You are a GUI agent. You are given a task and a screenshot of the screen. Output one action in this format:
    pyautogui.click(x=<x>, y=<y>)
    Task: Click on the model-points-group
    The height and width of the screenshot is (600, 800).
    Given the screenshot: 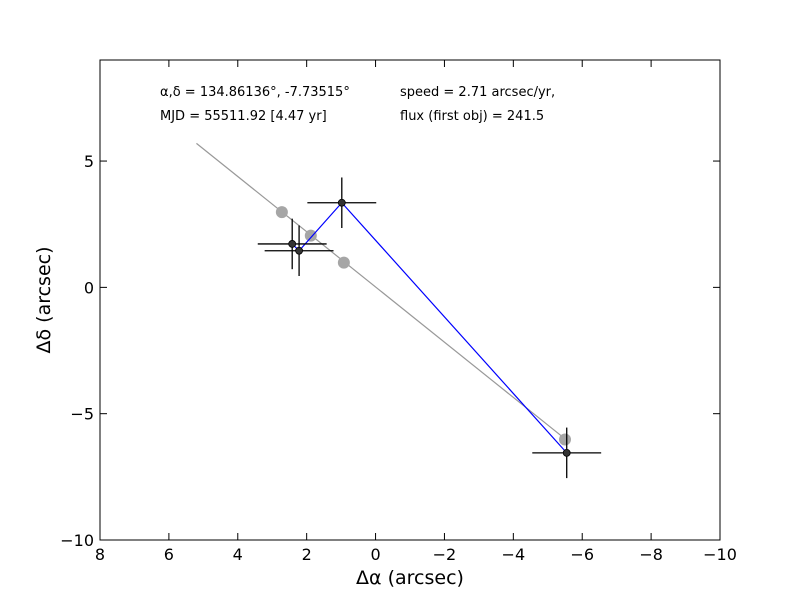 What is the action you would take?
    pyautogui.click(x=423, y=326)
    